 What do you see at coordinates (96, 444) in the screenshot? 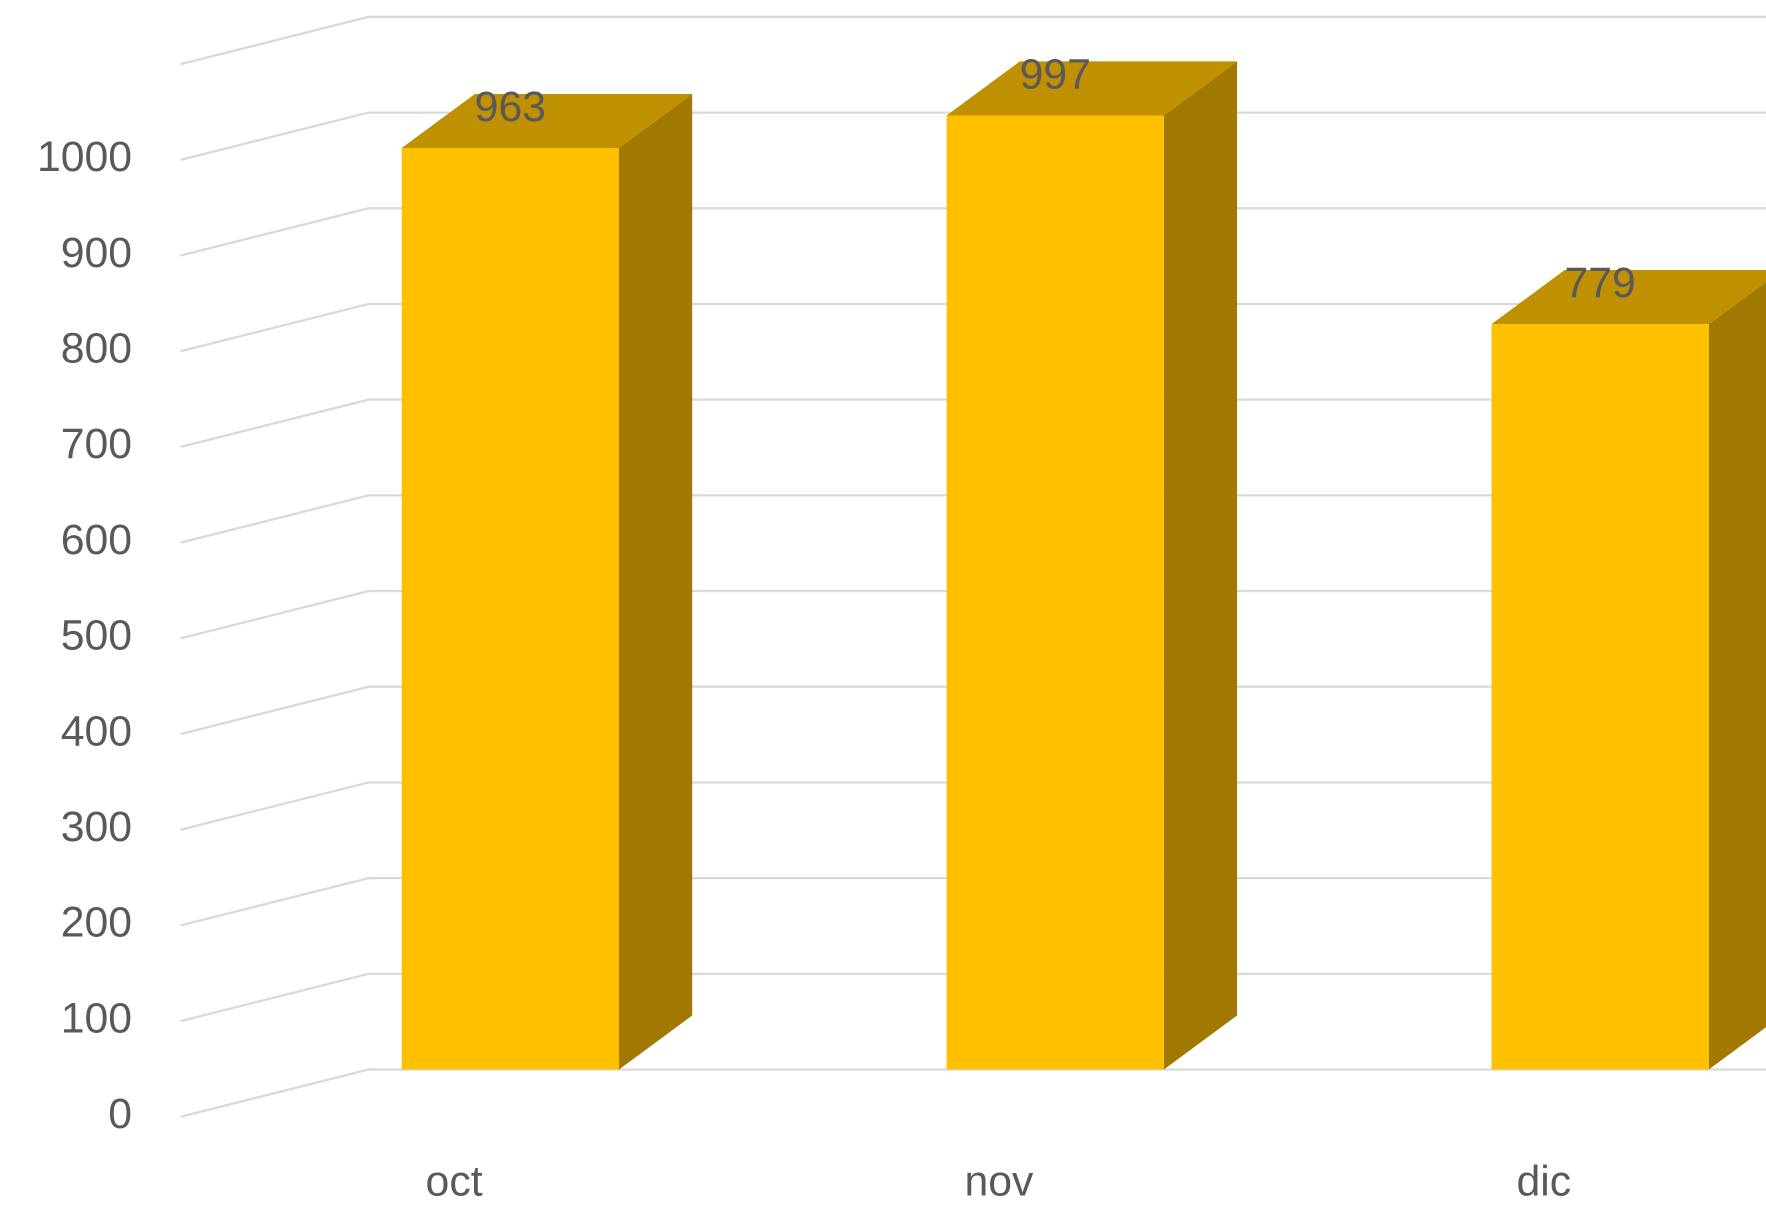
I see `y-tick-label: 700` at bounding box center [96, 444].